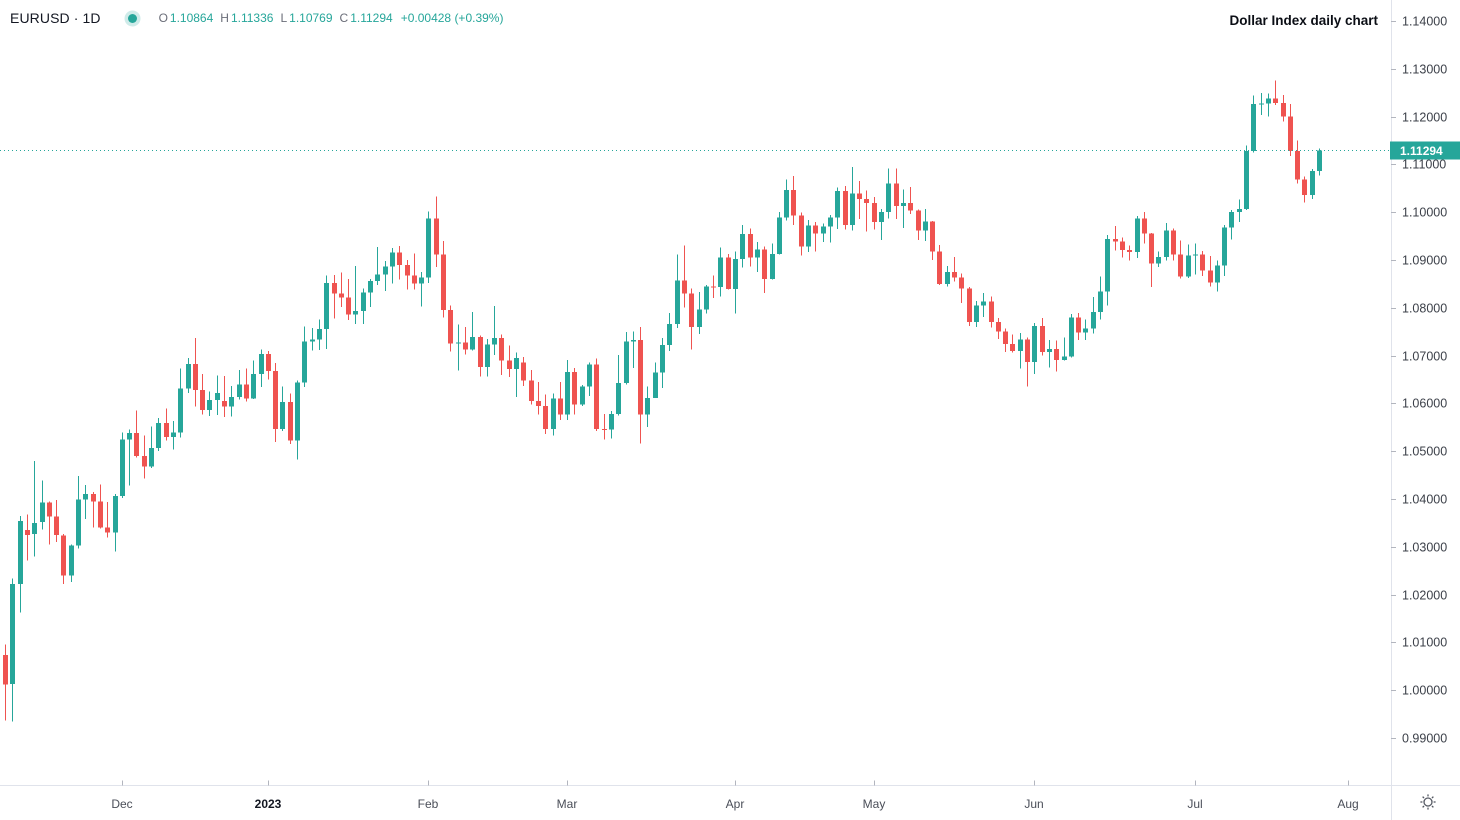 Image resolution: width=1460 pixels, height=820 pixels. I want to click on time-axis-label: May, so click(874, 804).